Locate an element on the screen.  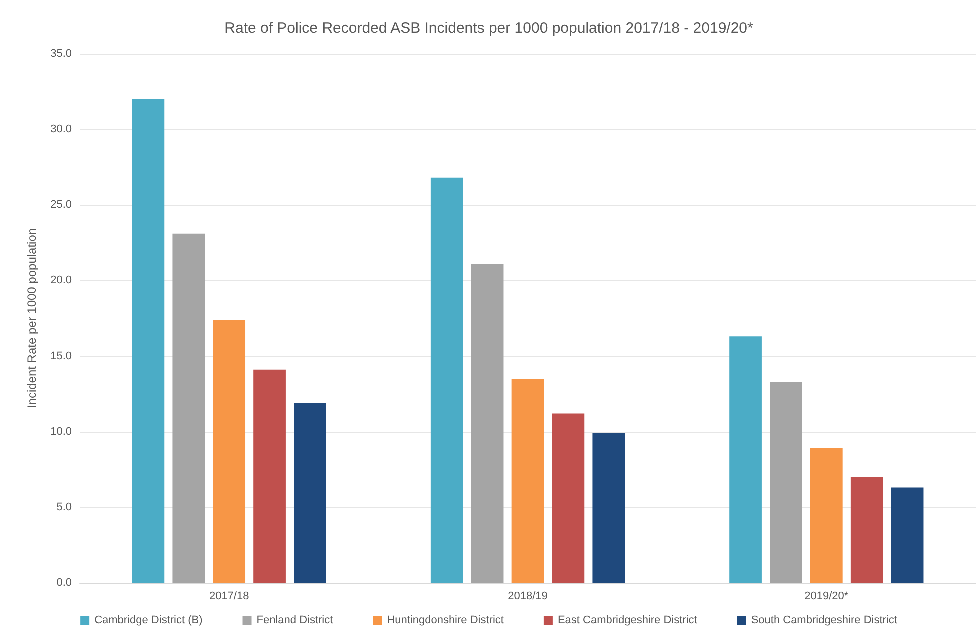
legend-label: East Cambridgeshire District is located at coordinates (628, 620).